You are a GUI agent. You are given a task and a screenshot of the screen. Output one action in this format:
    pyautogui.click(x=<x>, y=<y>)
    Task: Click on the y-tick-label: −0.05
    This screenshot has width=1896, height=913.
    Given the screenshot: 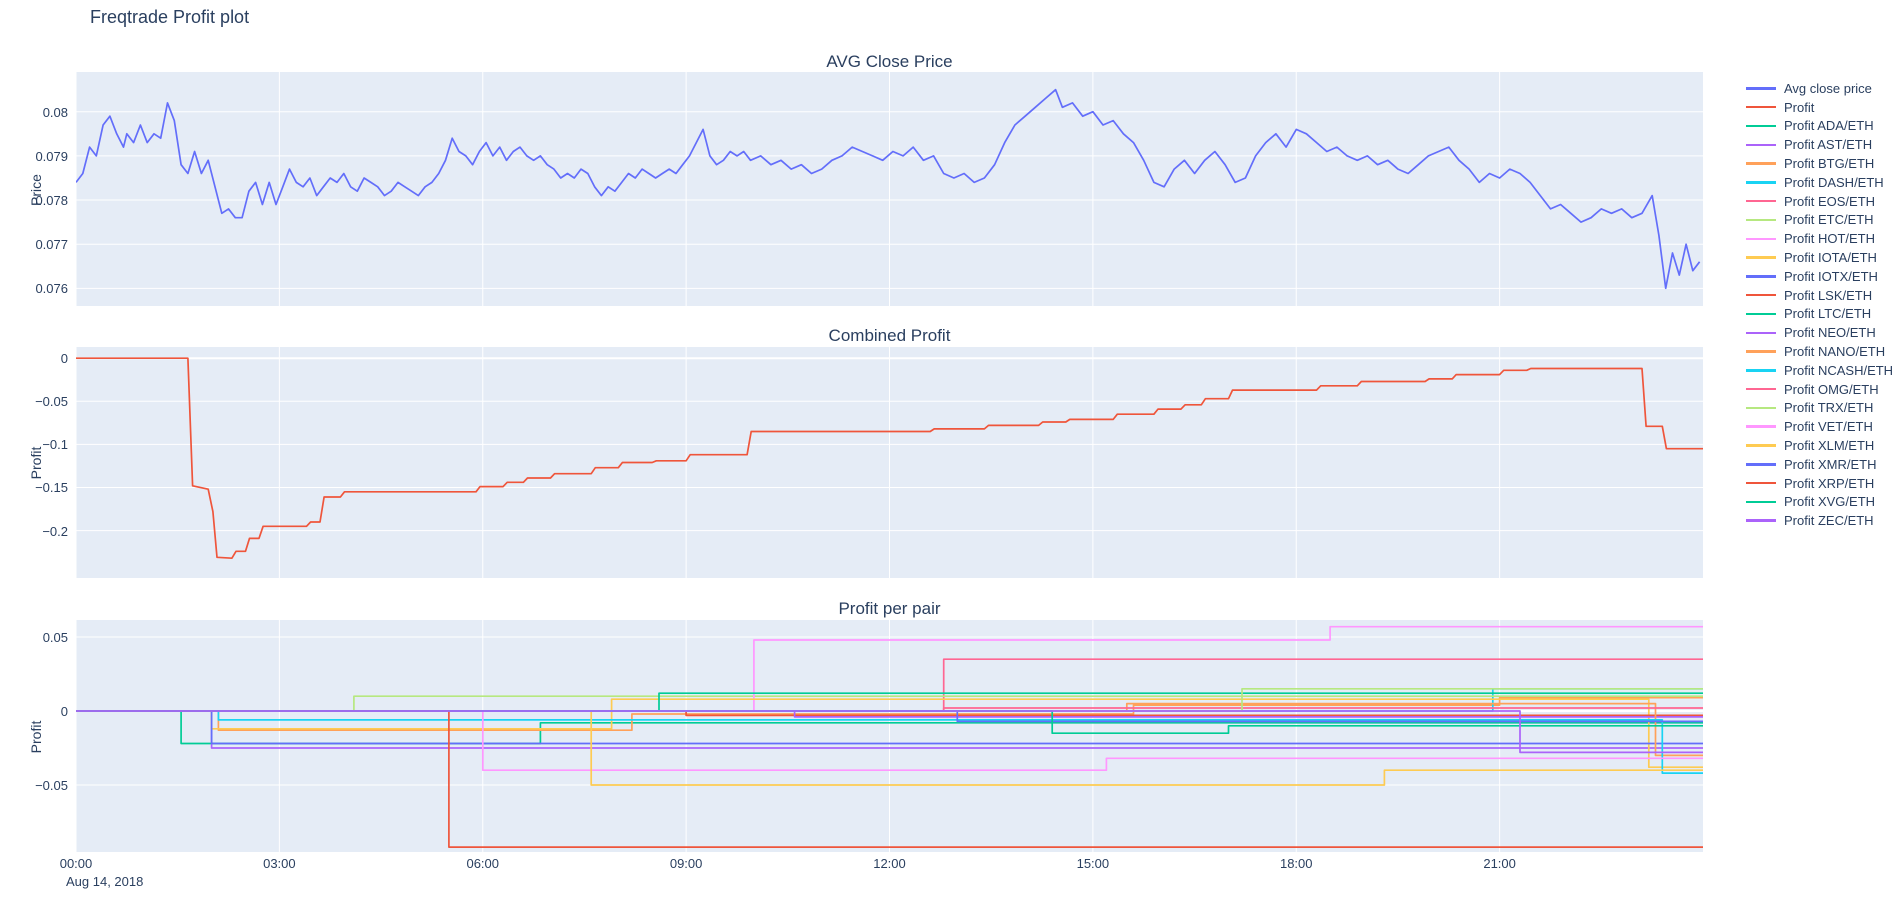 What is the action you would take?
    pyautogui.click(x=51, y=402)
    